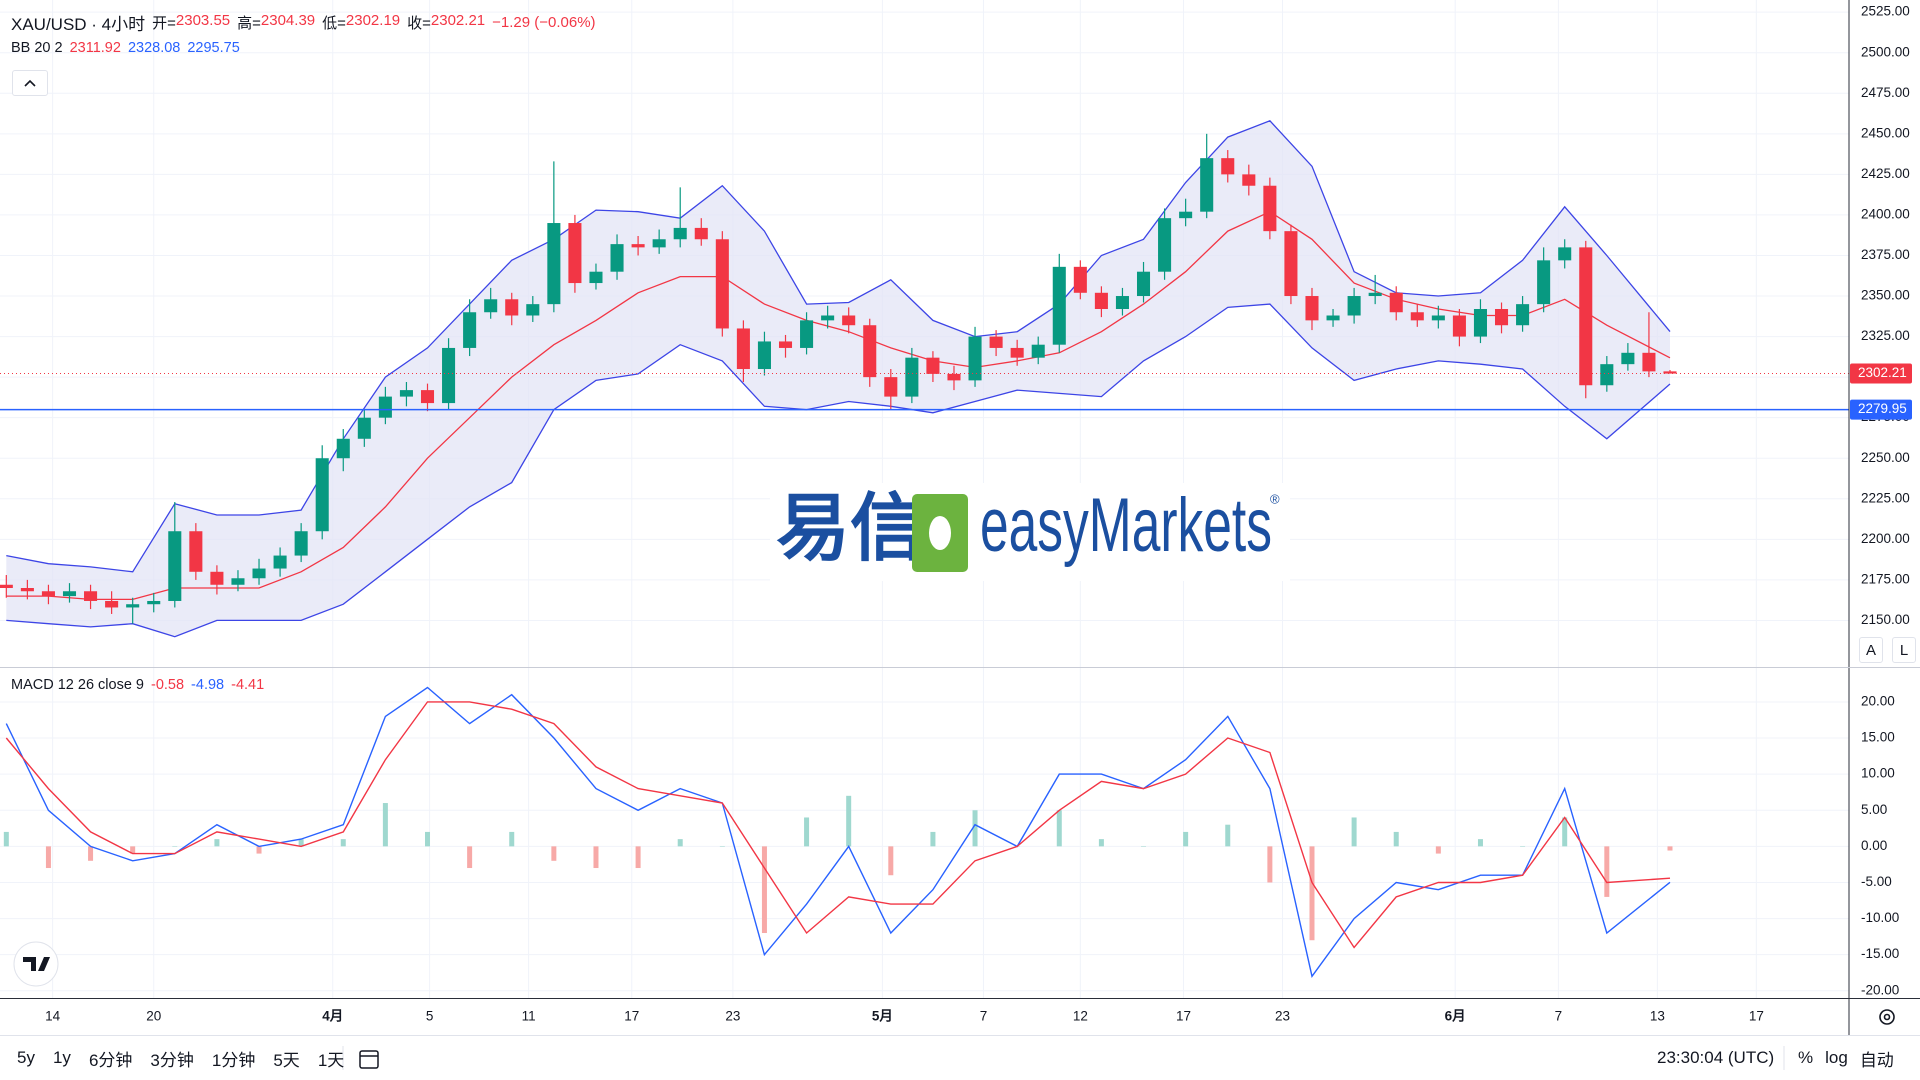 The height and width of the screenshot is (1080, 1920). I want to click on range-button: 1y, so click(61, 1057).